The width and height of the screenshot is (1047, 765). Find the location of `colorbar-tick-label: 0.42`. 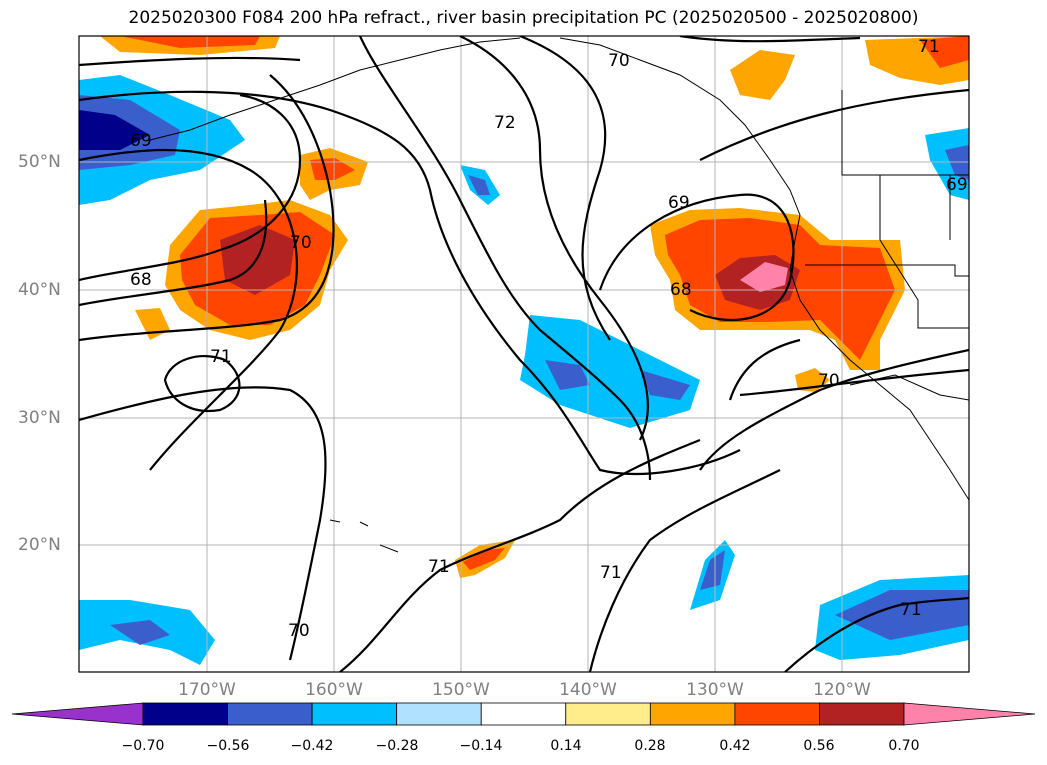

colorbar-tick-label: 0.42 is located at coordinates (735, 746).